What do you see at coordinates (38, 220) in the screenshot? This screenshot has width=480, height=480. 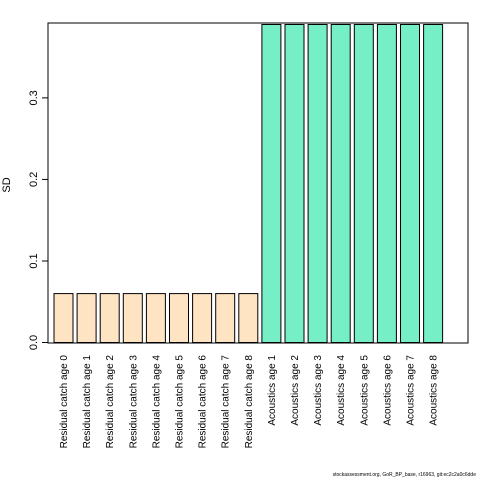 I see `y-axis: 0.0 0.1 0.2 0.3` at bounding box center [38, 220].